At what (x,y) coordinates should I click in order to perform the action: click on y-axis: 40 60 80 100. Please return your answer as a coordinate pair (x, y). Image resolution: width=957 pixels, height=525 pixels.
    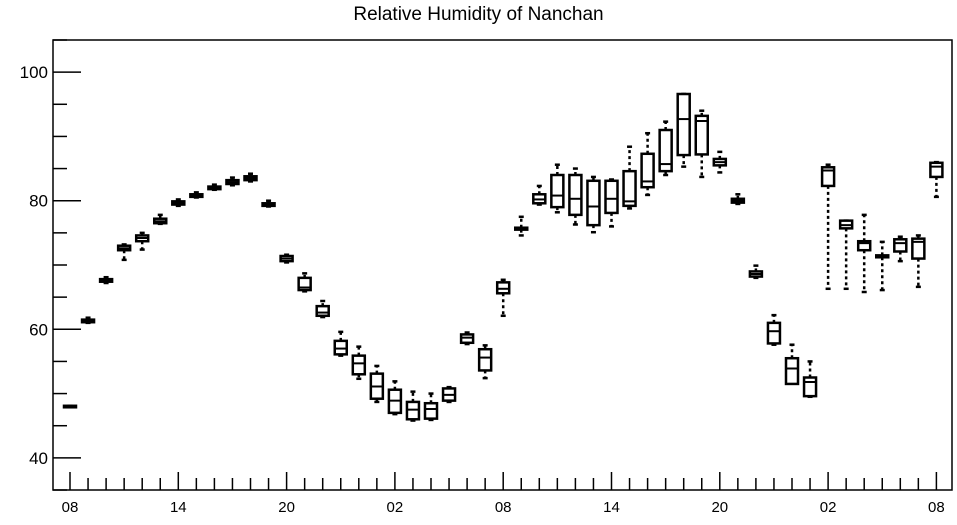
    Looking at the image, I should click on (50, 265).